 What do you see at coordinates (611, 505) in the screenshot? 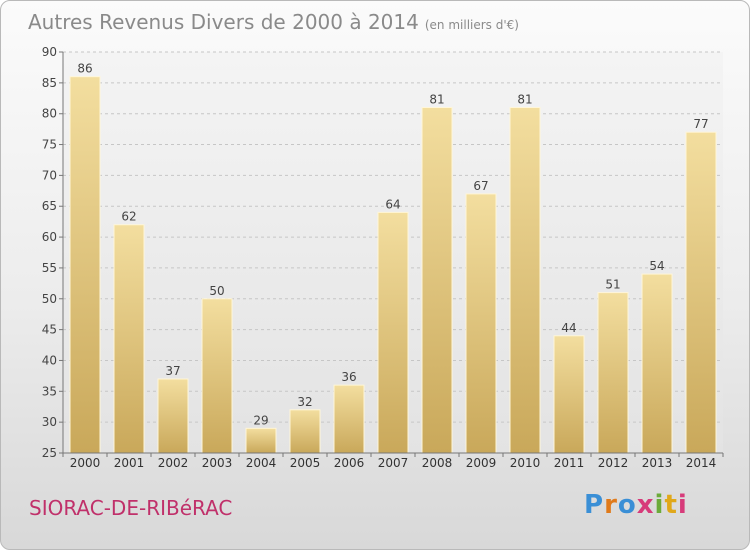
I see `logo-letter: r` at bounding box center [611, 505].